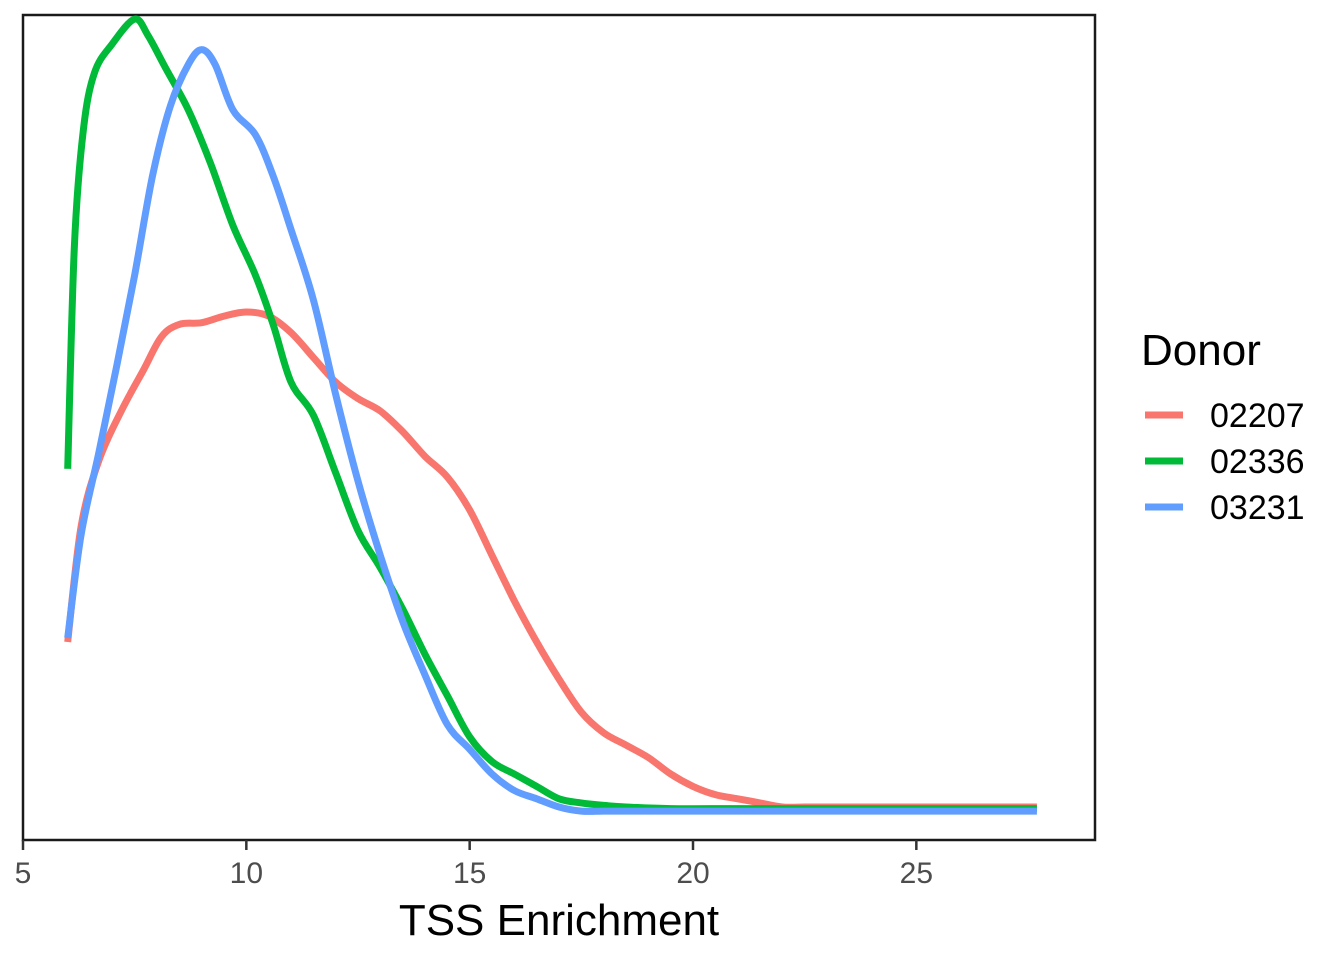  Describe the element at coordinates (1201, 350) in the screenshot. I see `legend-title: Donor` at that location.